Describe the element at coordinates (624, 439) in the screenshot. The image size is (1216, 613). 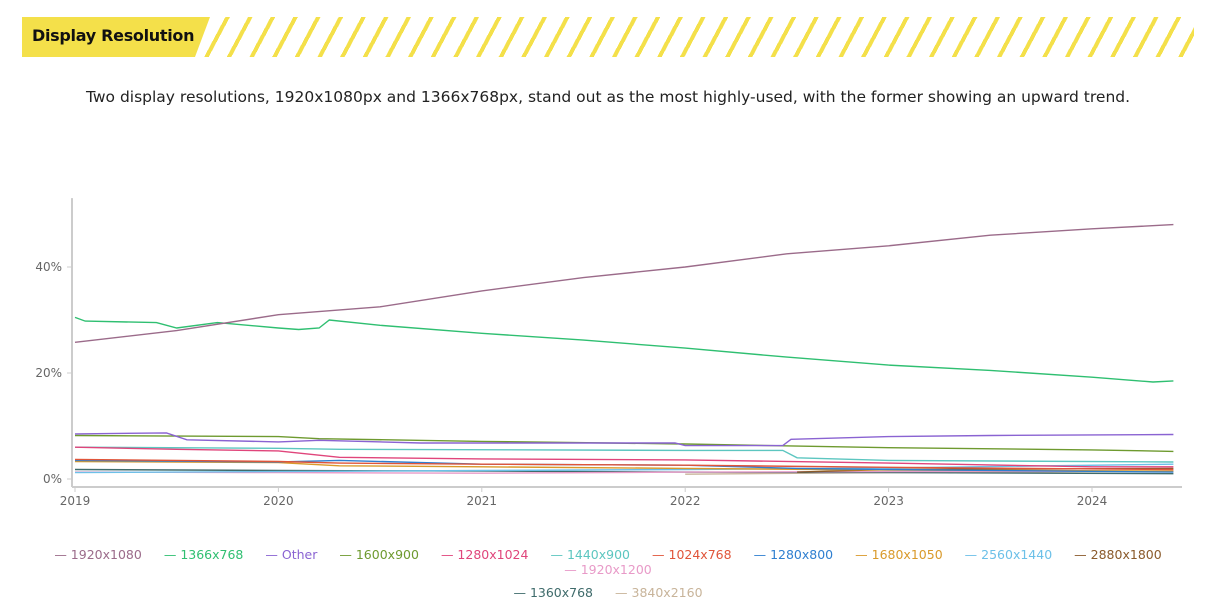
I see `series-line-Other` at that location.